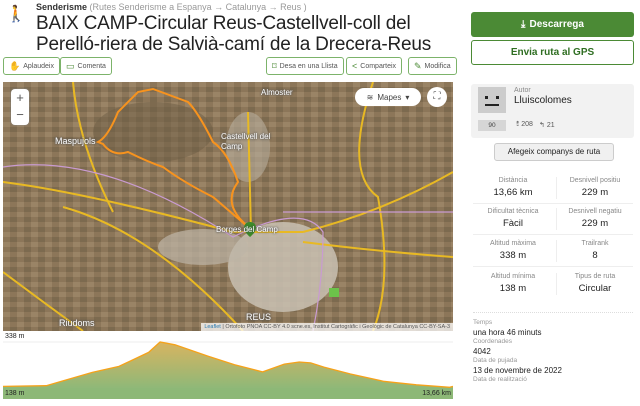 Image resolution: width=640 pixels, height=406 pixels. Describe the element at coordinates (543, 125) in the screenshot. I see `following-icon: ↰` at that location.